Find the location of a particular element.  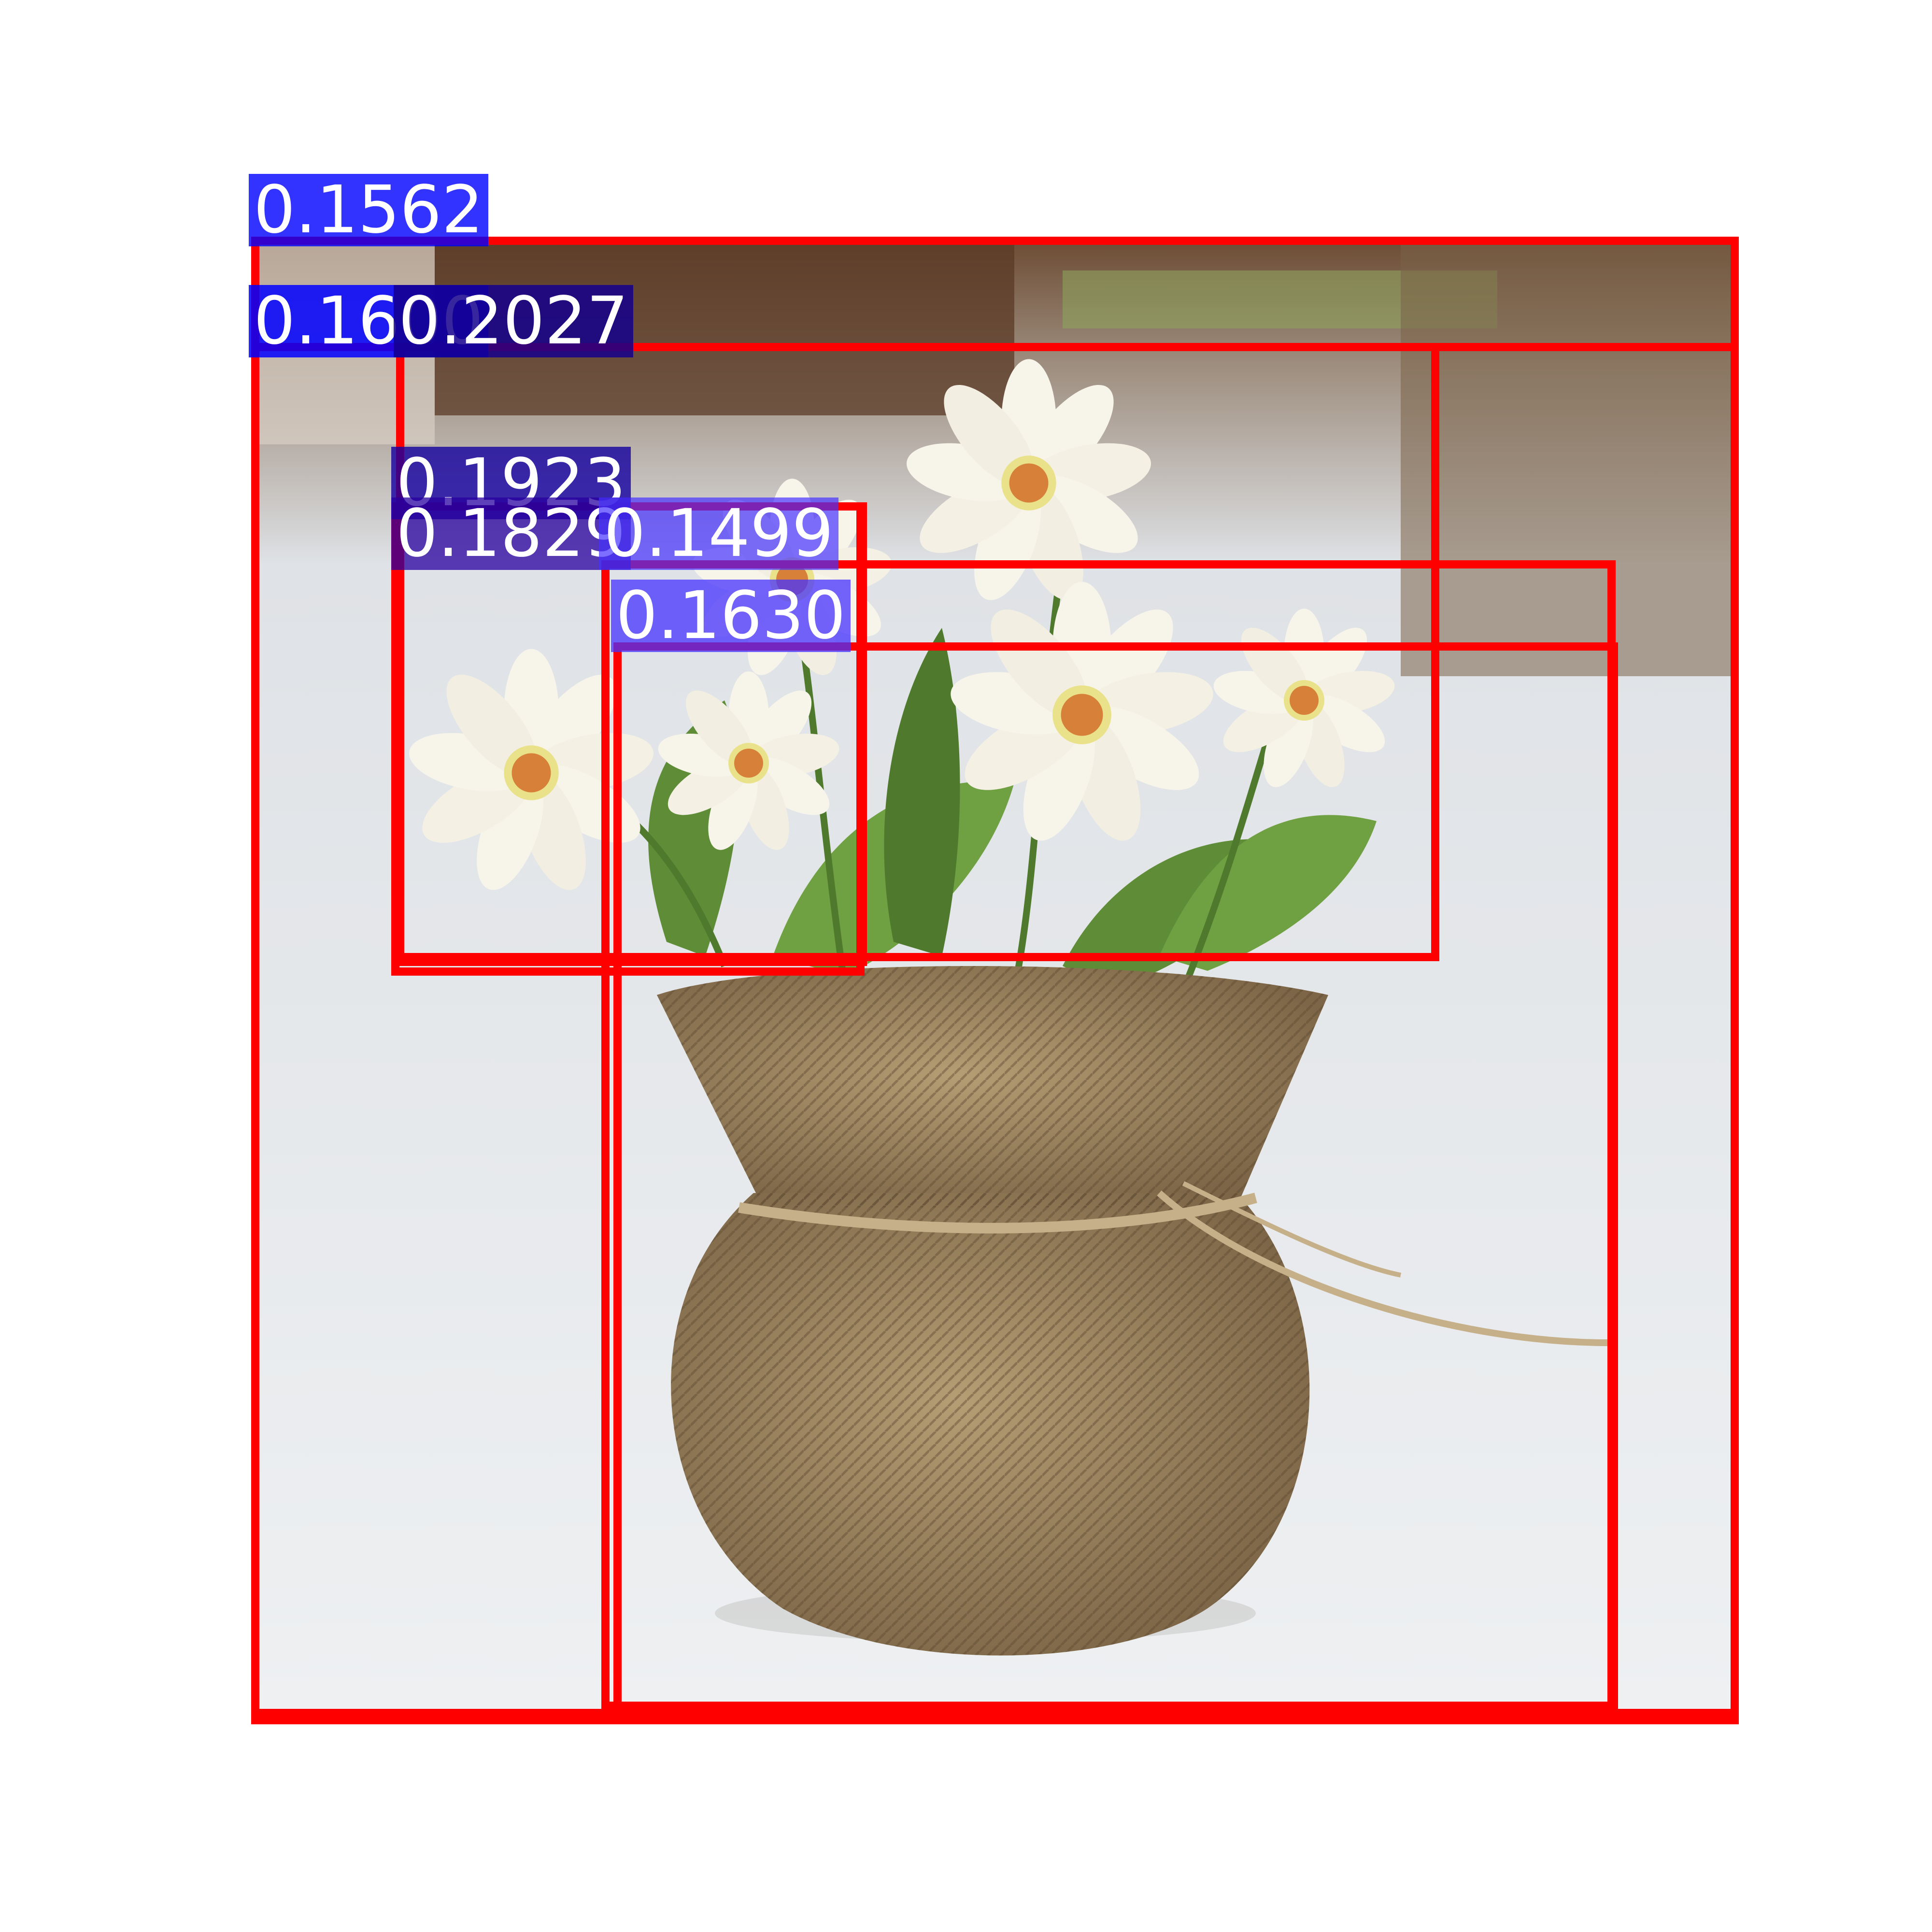

score-label-1: 0.1562 is located at coordinates (368, 210).